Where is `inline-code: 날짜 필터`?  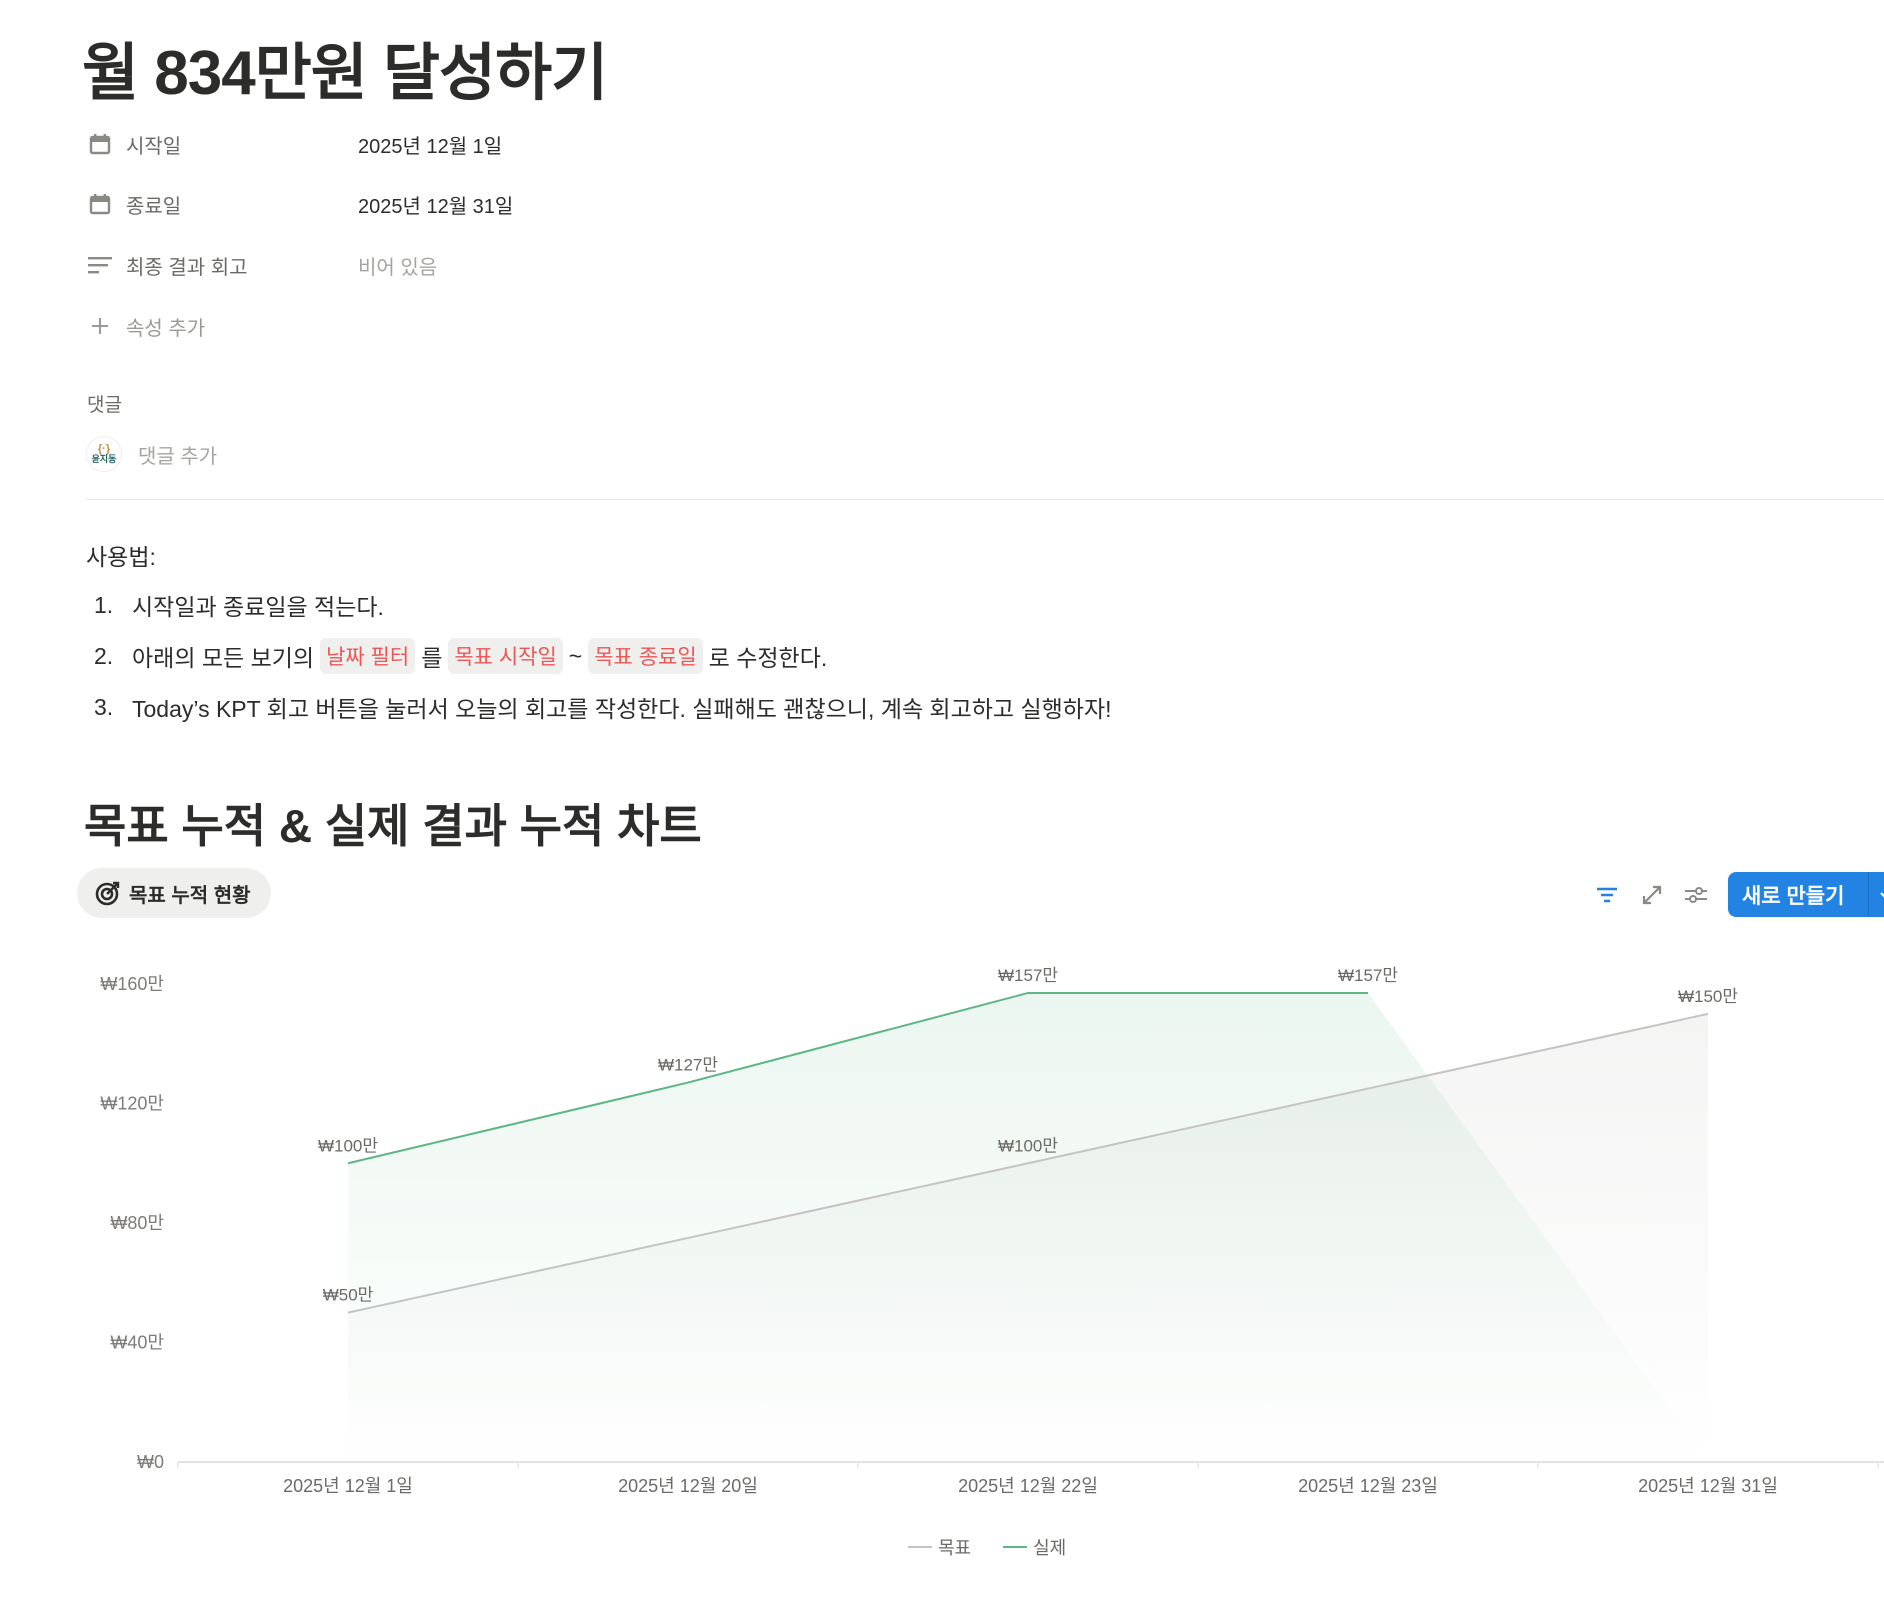
inline-code: 날짜 필터 is located at coordinates (368, 656).